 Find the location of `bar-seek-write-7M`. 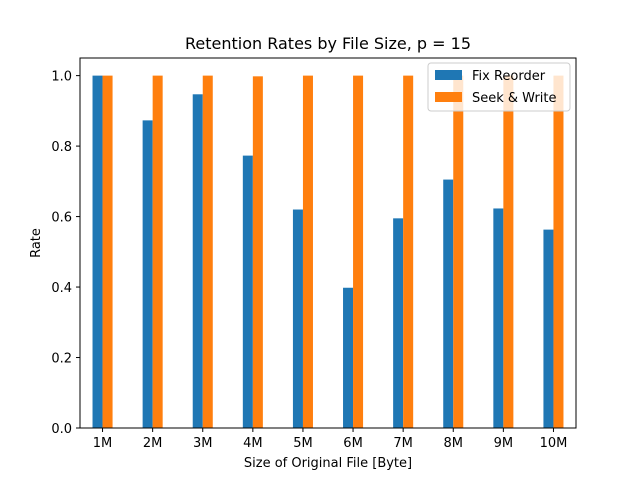

bar-seek-write-7M is located at coordinates (408, 251).